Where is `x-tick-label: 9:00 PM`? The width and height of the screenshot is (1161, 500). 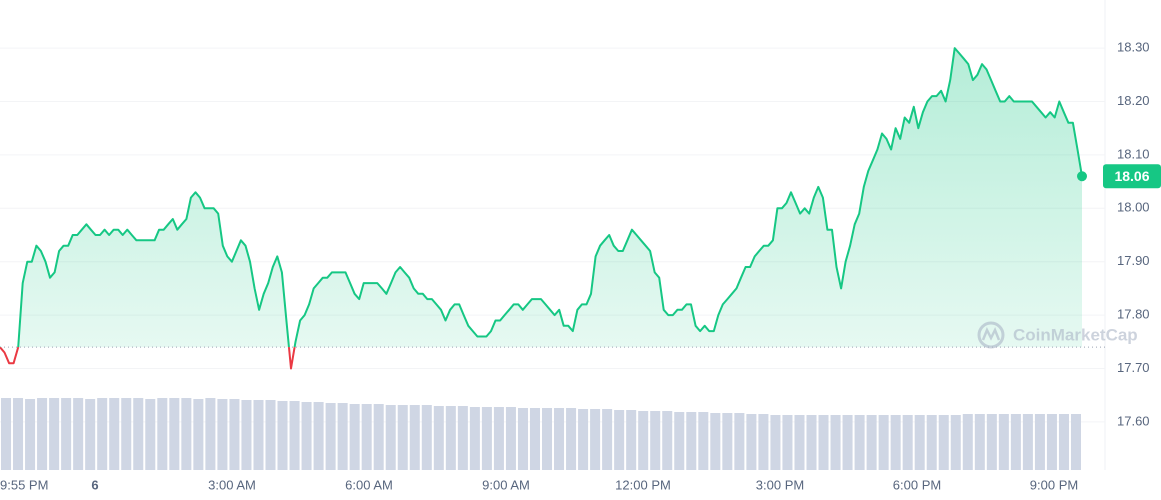
x-tick-label: 9:00 PM is located at coordinates (1054, 484).